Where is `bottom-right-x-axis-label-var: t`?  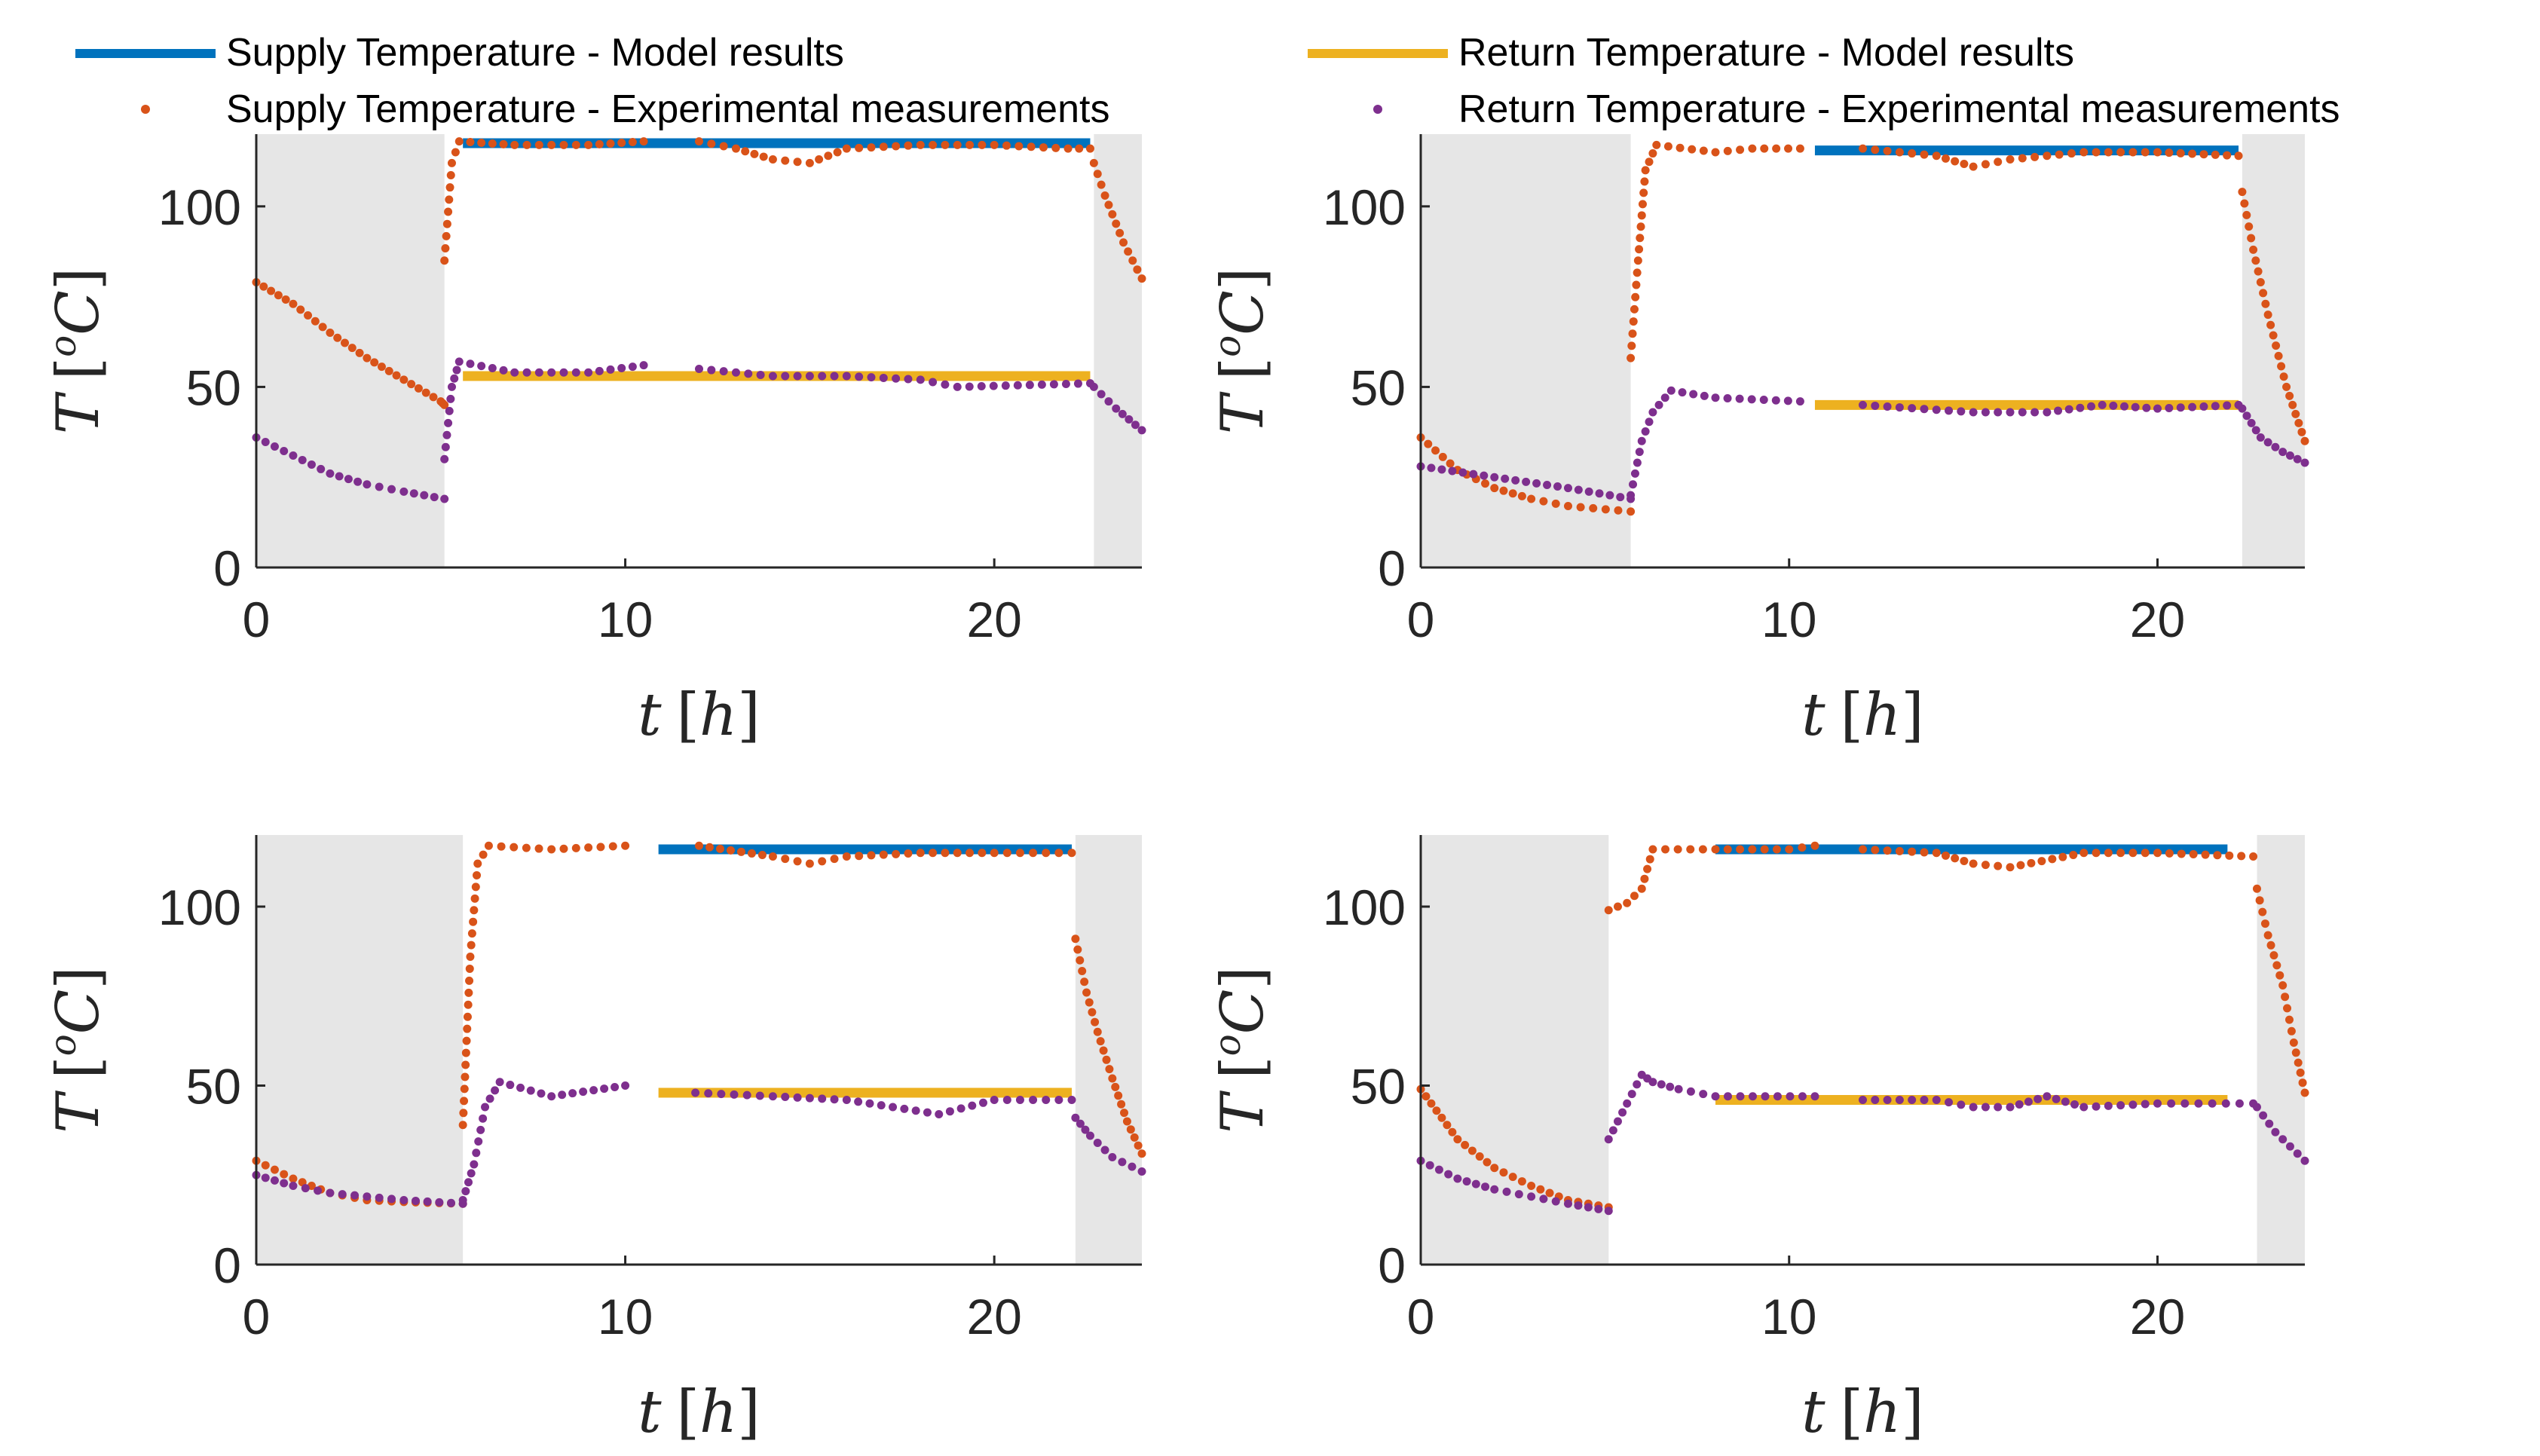 bottom-right-x-axis-label-var: t is located at coordinates (1813, 1412).